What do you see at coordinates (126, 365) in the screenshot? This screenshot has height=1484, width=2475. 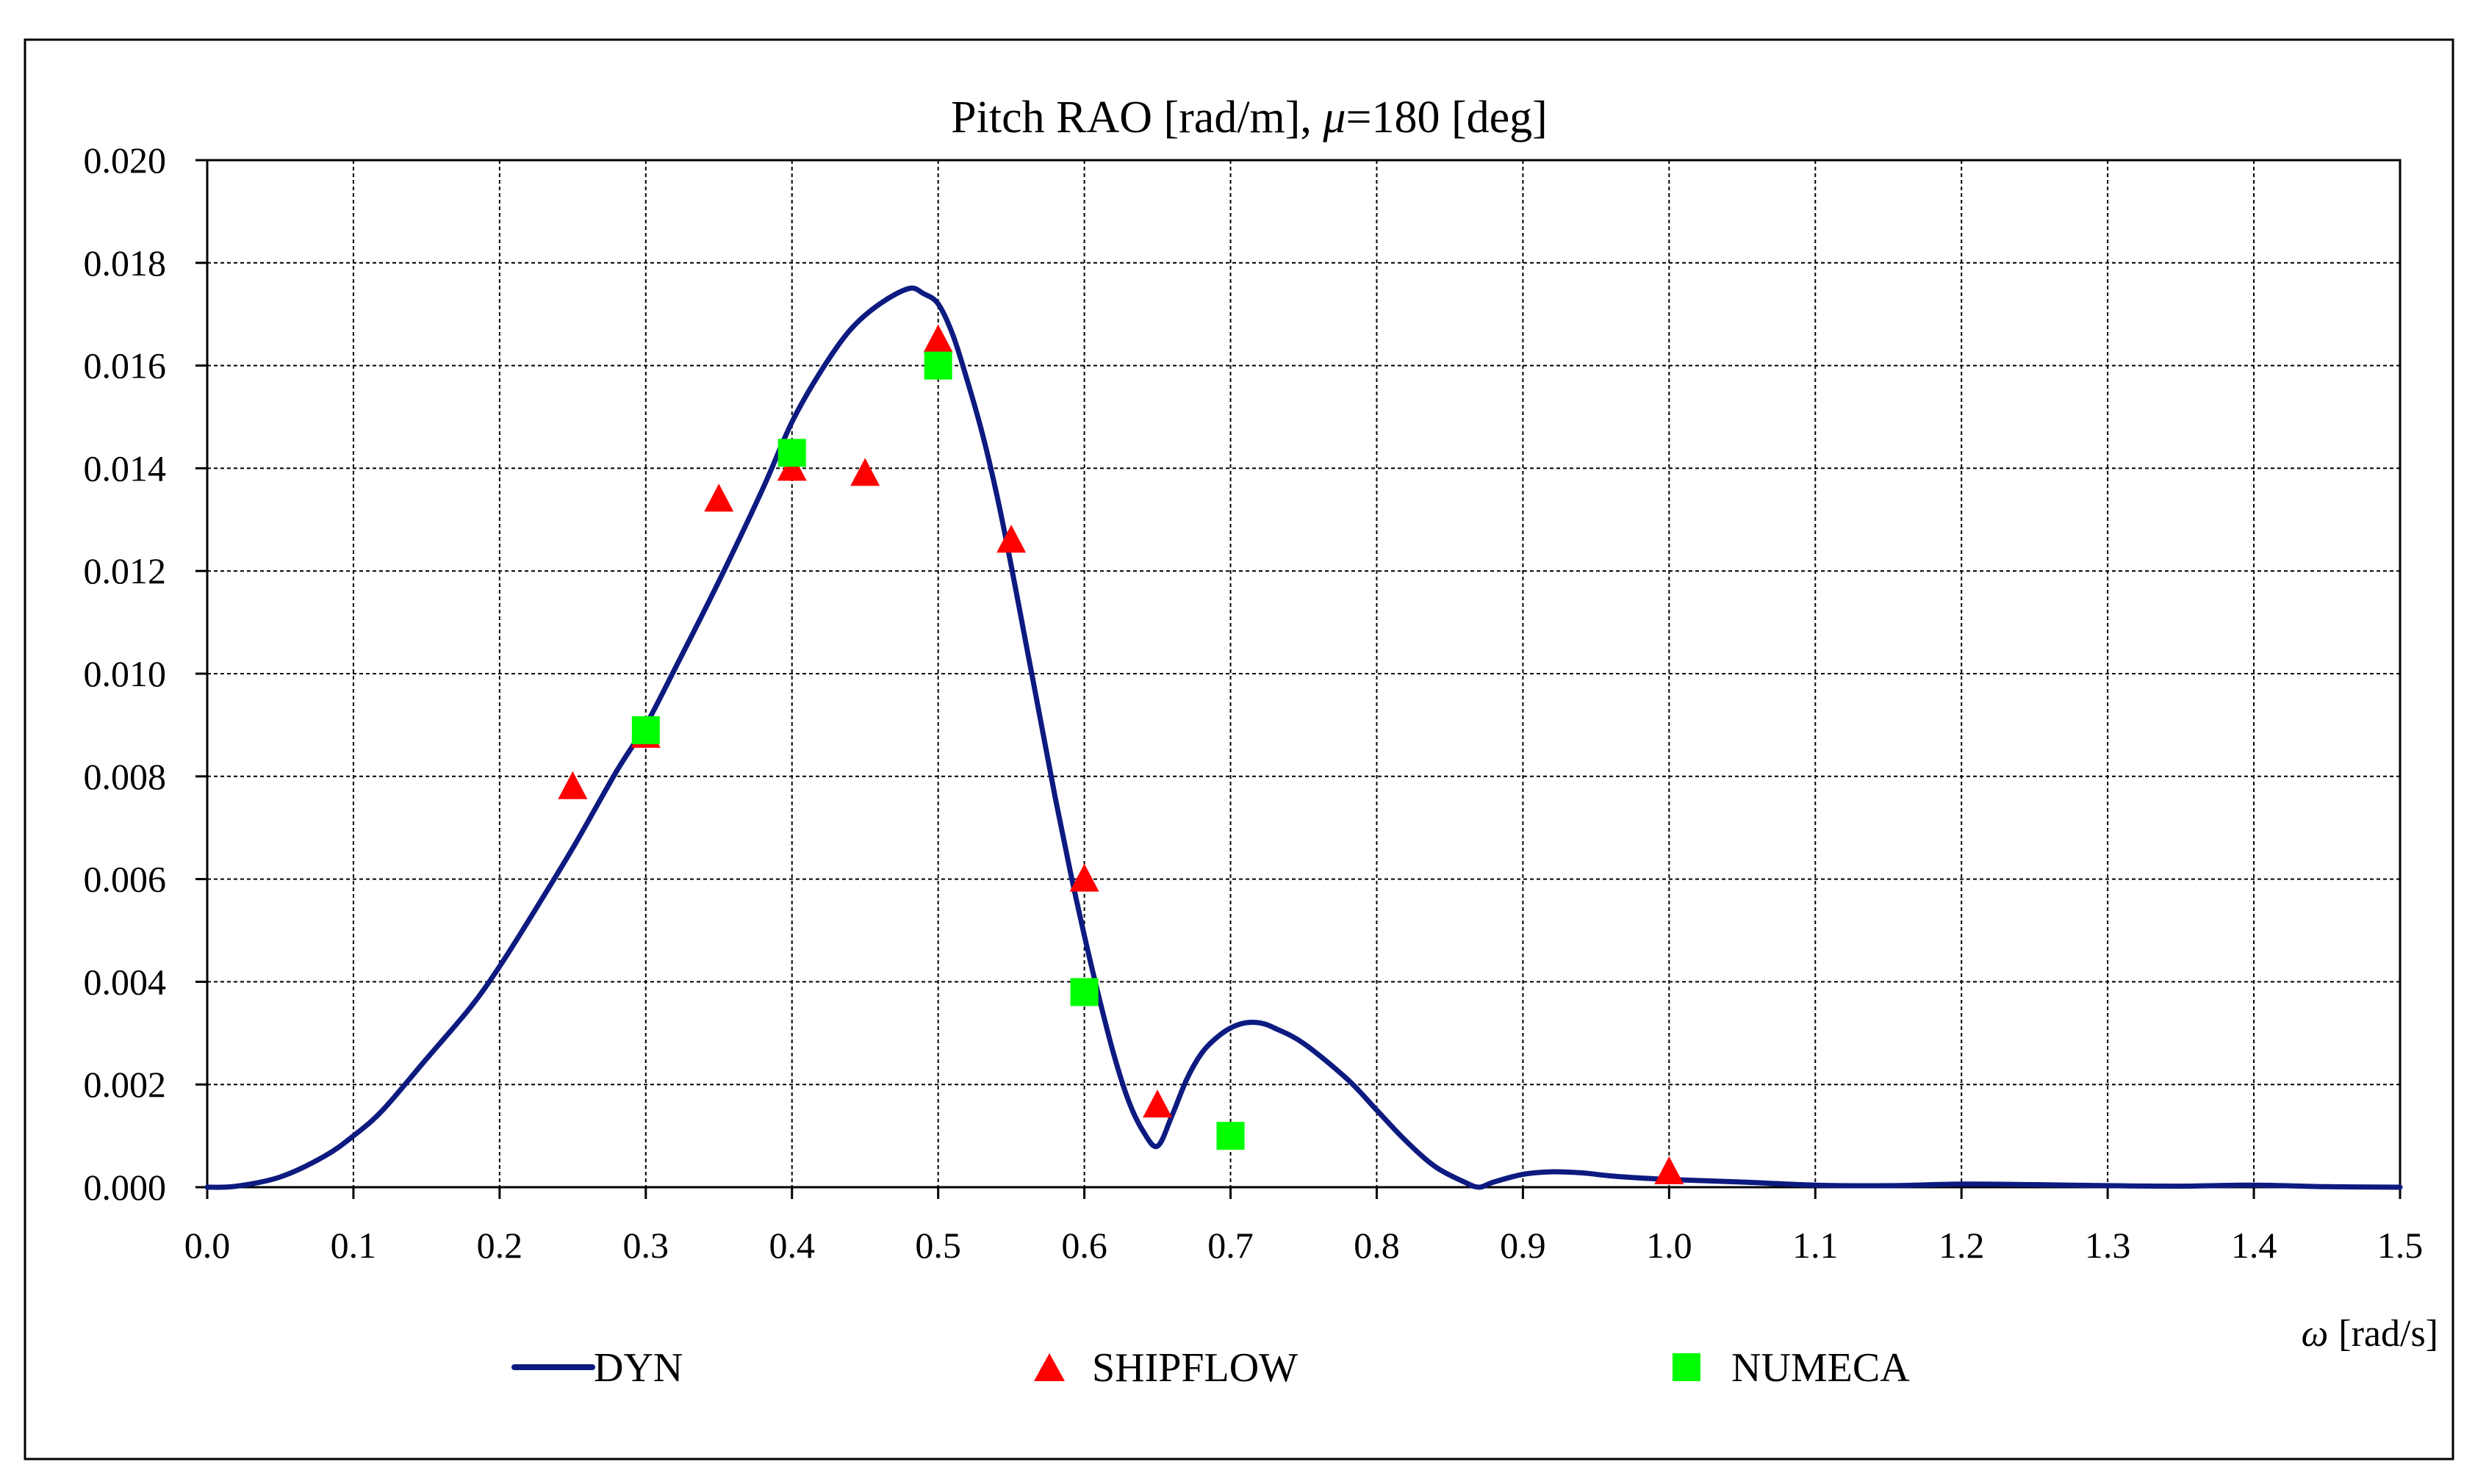 I see `y-tick-label: 0.016` at bounding box center [126, 365].